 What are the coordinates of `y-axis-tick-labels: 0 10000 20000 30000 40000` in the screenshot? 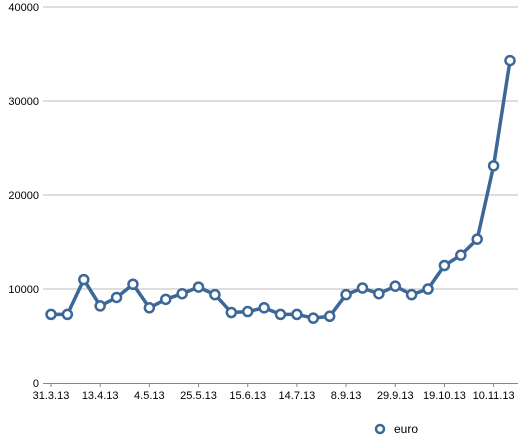 It's located at (23, 196).